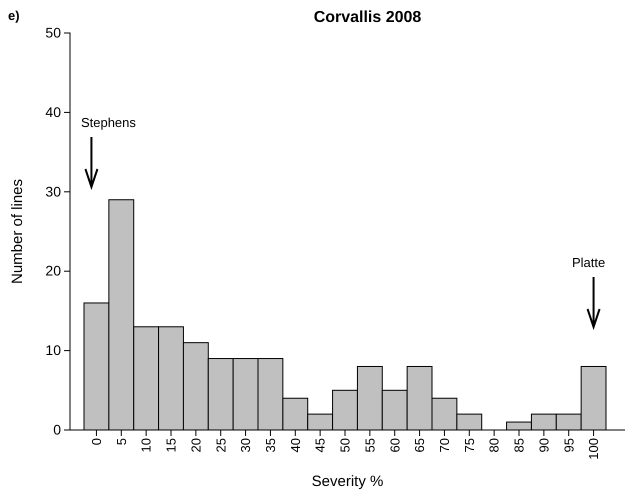 The width and height of the screenshot is (635, 495). What do you see at coordinates (544, 445) in the screenshot?
I see `x-tick-label: 90` at bounding box center [544, 445].